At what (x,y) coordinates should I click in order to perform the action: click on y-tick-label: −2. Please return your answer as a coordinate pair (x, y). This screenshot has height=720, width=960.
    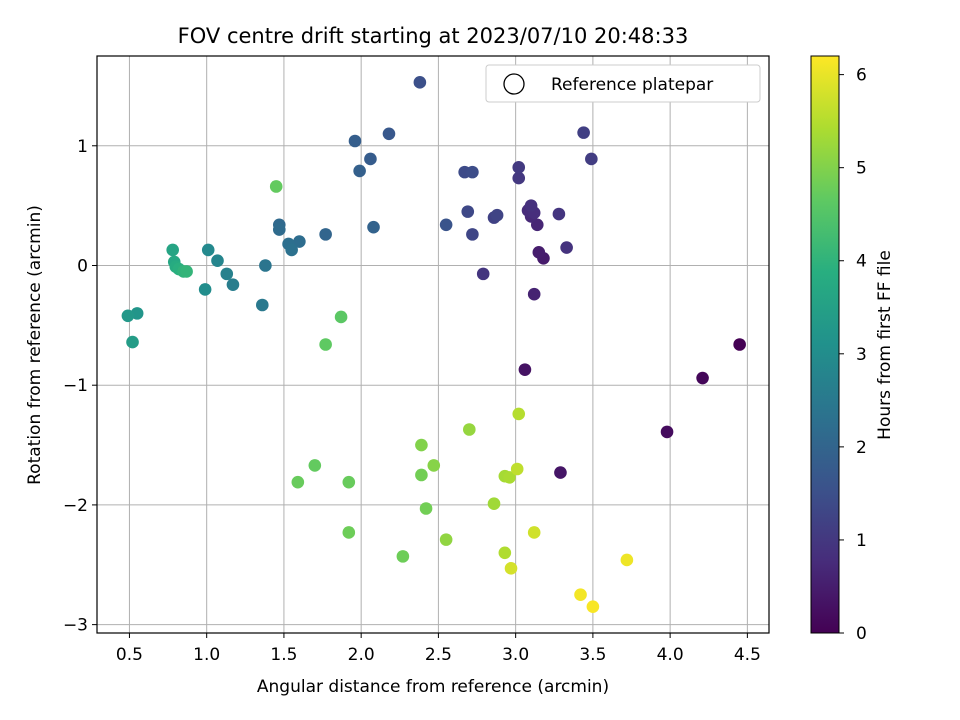
    Looking at the image, I should click on (75, 506).